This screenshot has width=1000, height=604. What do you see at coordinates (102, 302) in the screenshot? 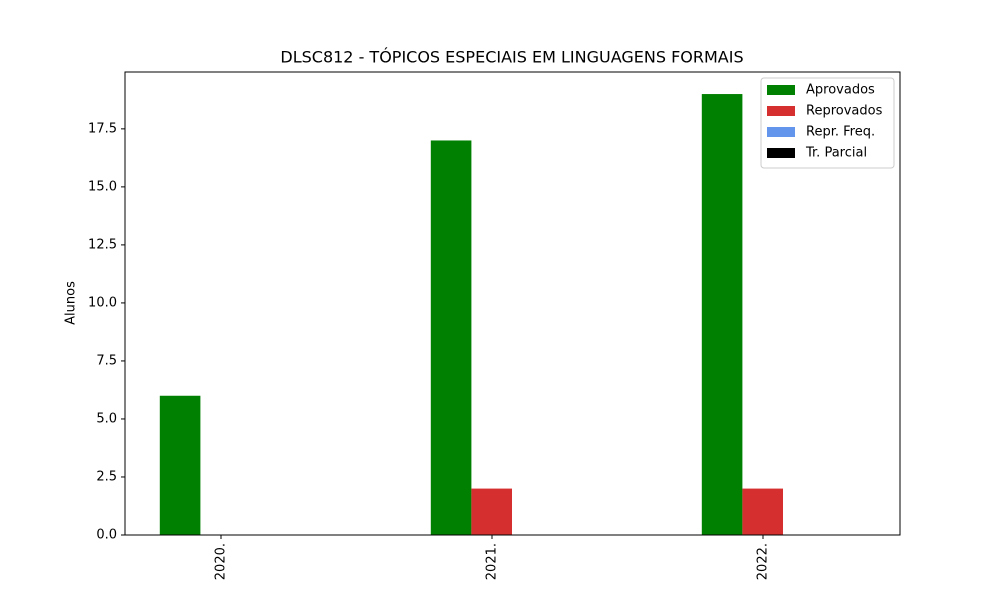
I see `y-tick-label: 10.0` at bounding box center [102, 302].